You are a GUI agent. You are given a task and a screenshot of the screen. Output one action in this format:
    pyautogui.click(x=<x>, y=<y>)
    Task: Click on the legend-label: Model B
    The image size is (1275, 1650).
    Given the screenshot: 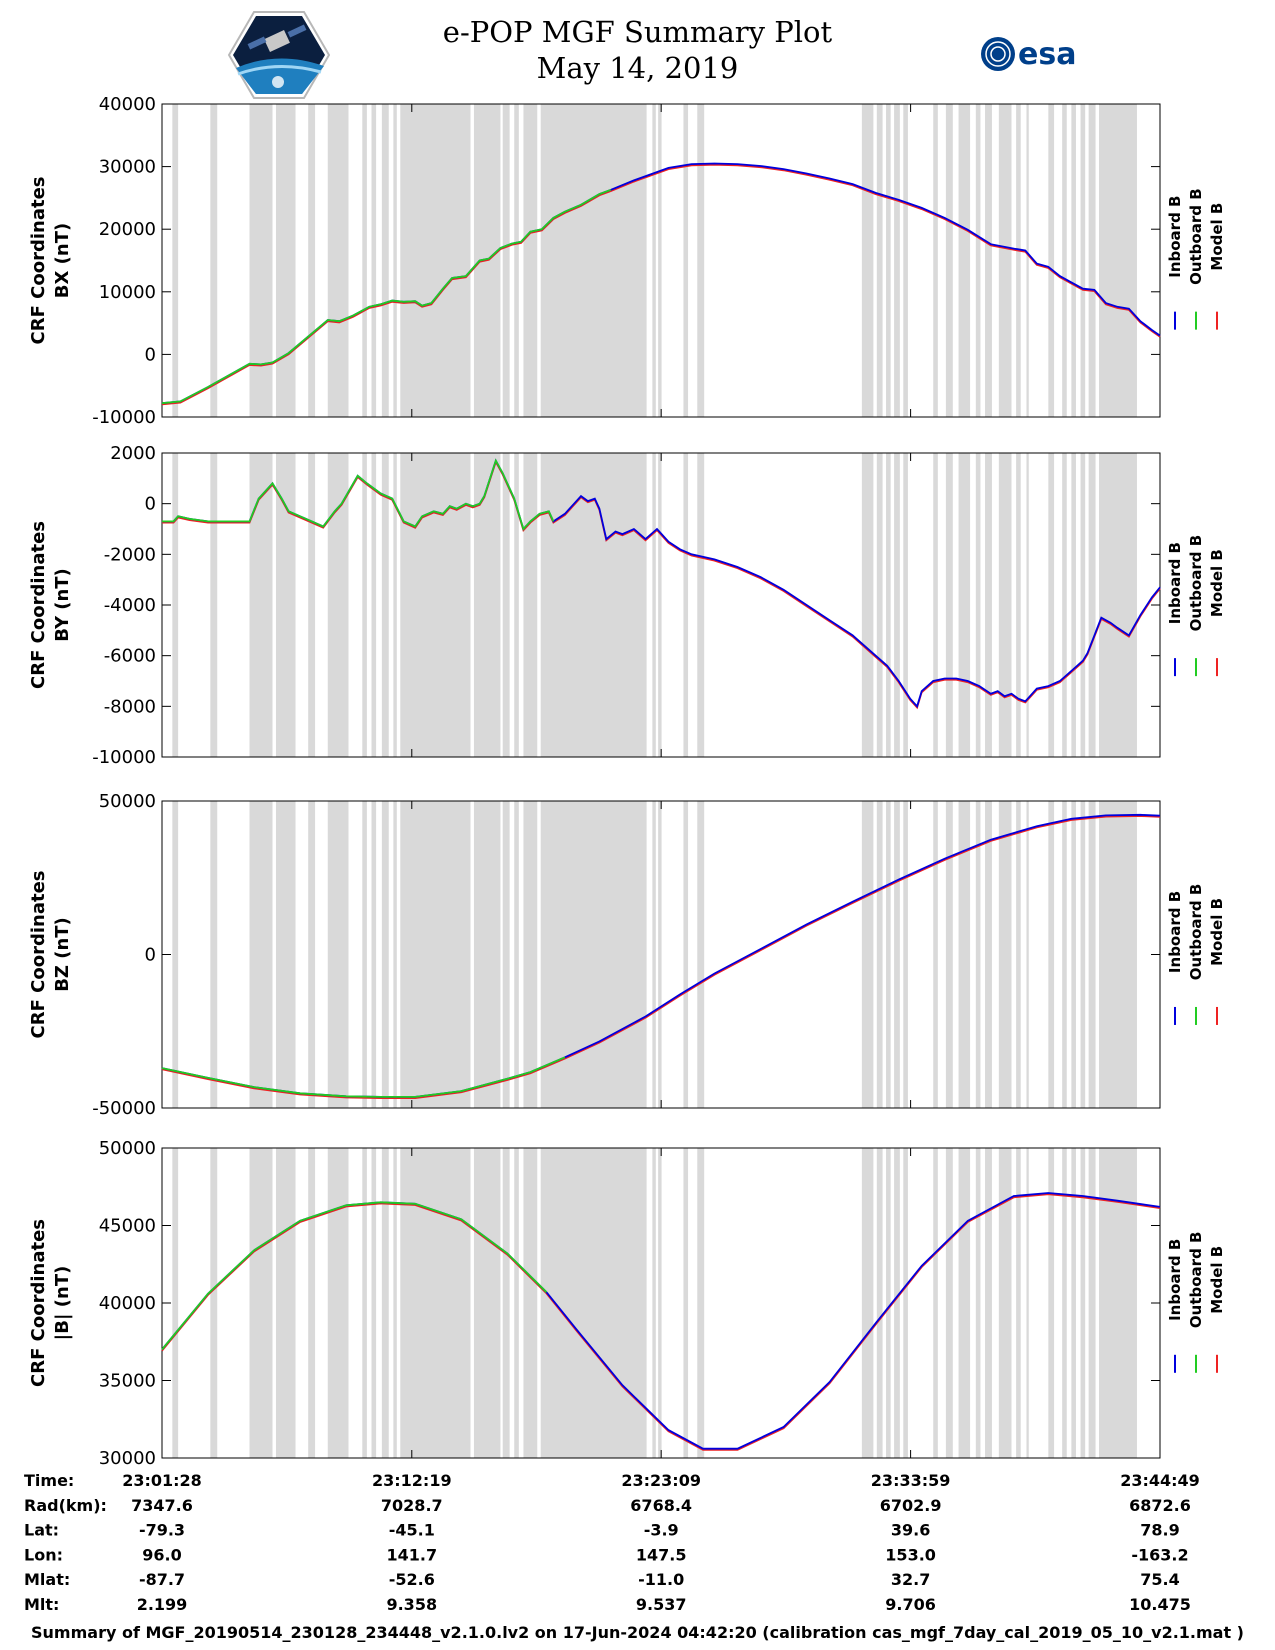 What is the action you would take?
    pyautogui.click(x=1217, y=932)
    